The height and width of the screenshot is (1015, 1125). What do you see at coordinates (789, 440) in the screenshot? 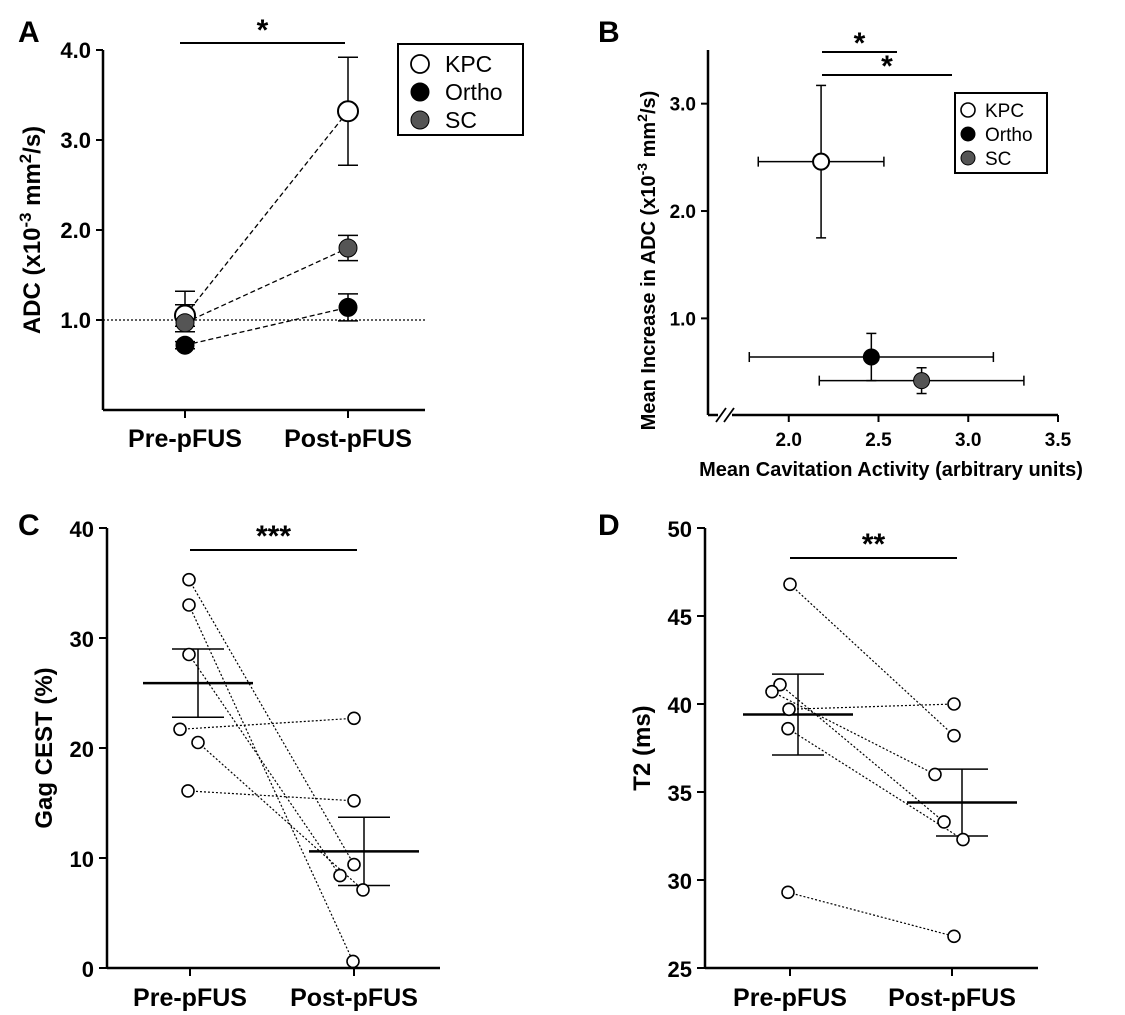
I see `x-tick-label: 2.0` at bounding box center [789, 440].